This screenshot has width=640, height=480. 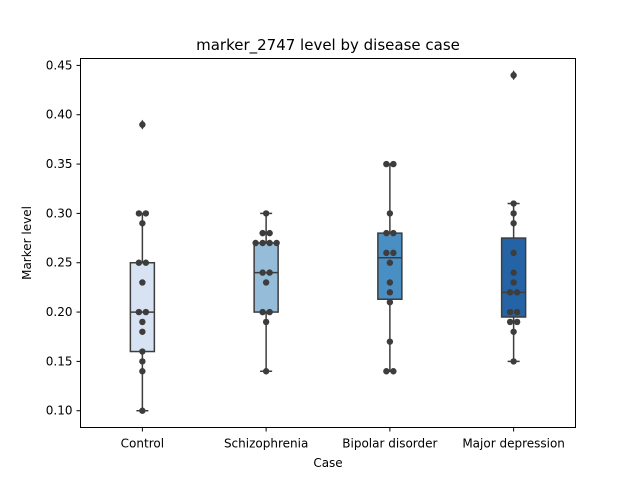 I want to click on x-tick-label: Schizophrenia, so click(x=266, y=444).